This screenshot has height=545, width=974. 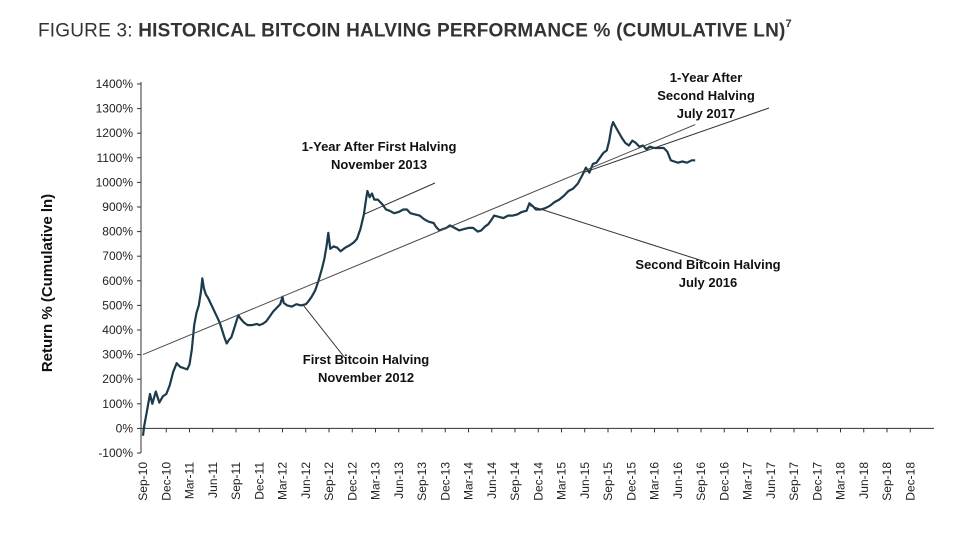 I want to click on x-tick-label: Jun-16, so click(x=678, y=480).